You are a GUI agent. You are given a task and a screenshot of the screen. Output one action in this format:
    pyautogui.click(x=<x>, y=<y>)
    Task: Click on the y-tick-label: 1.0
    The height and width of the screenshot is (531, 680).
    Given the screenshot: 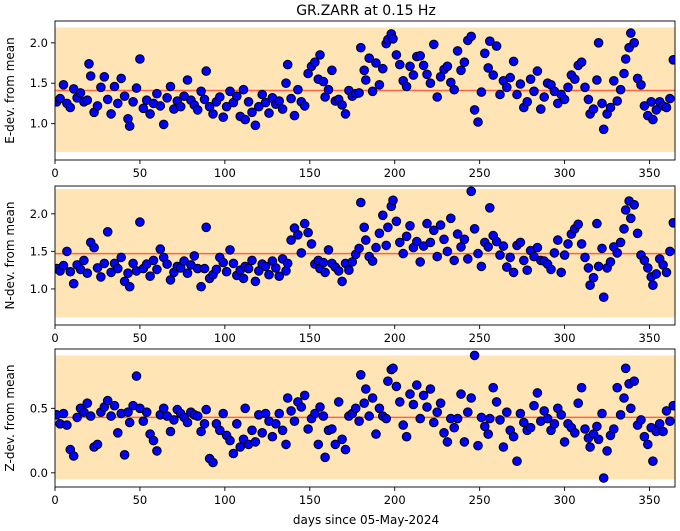 What is the action you would take?
    pyautogui.click(x=39, y=289)
    